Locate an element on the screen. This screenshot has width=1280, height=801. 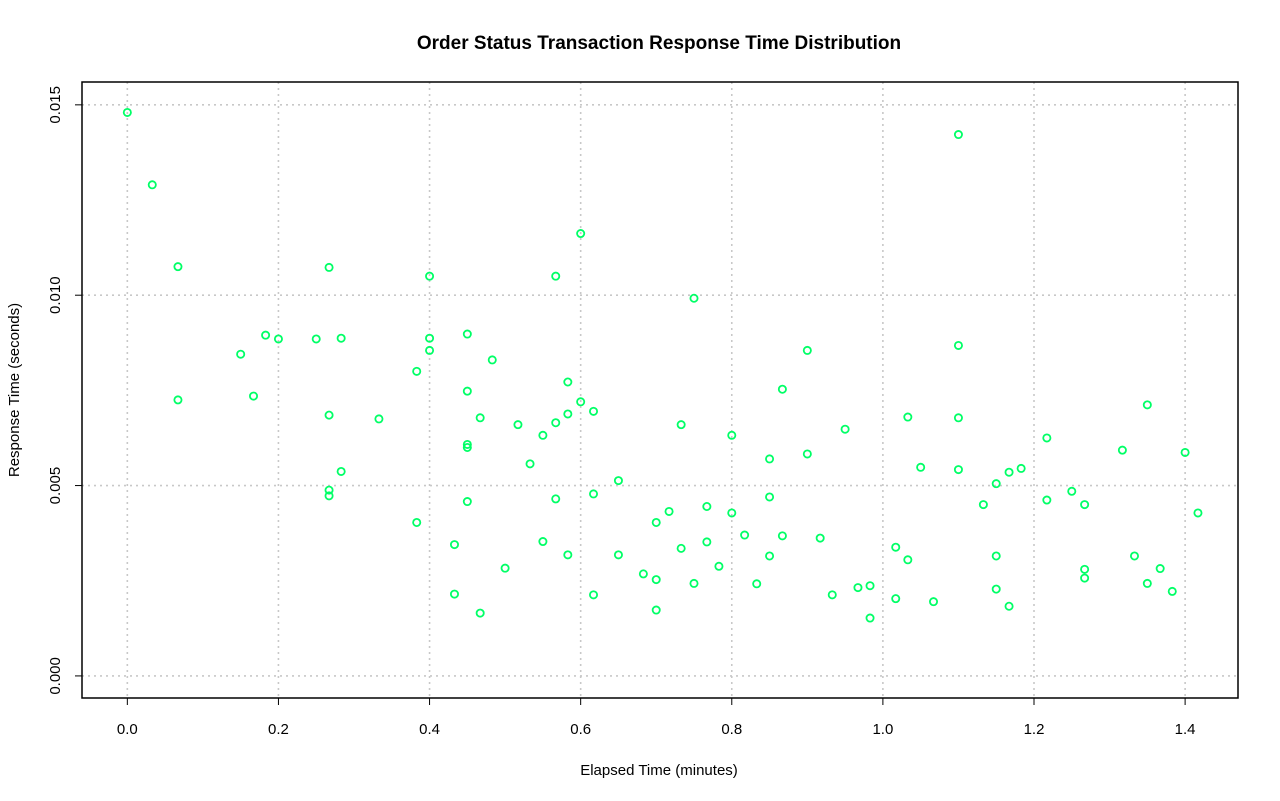
x-tick-label: 1.0 is located at coordinates (882, 729).